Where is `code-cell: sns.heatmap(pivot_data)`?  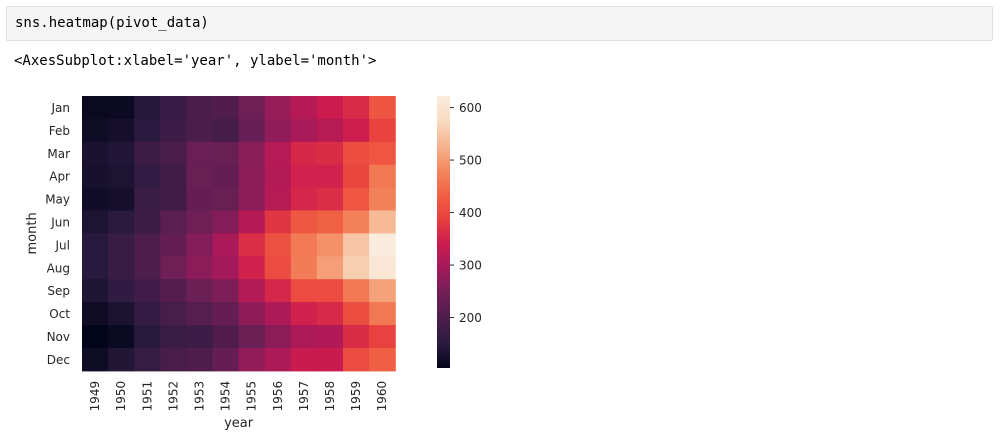 code-cell: sns.heatmap(pivot_data) is located at coordinates (499, 23).